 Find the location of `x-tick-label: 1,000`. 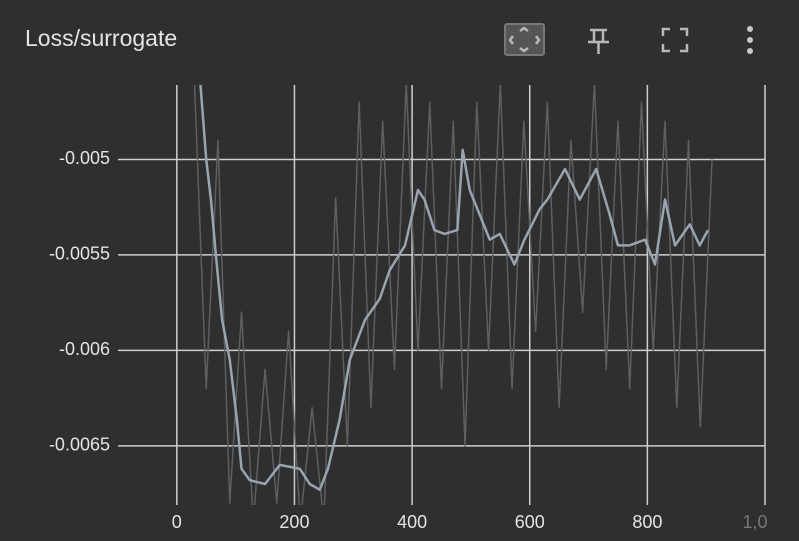

x-tick-label: 1,000 is located at coordinates (764, 522).